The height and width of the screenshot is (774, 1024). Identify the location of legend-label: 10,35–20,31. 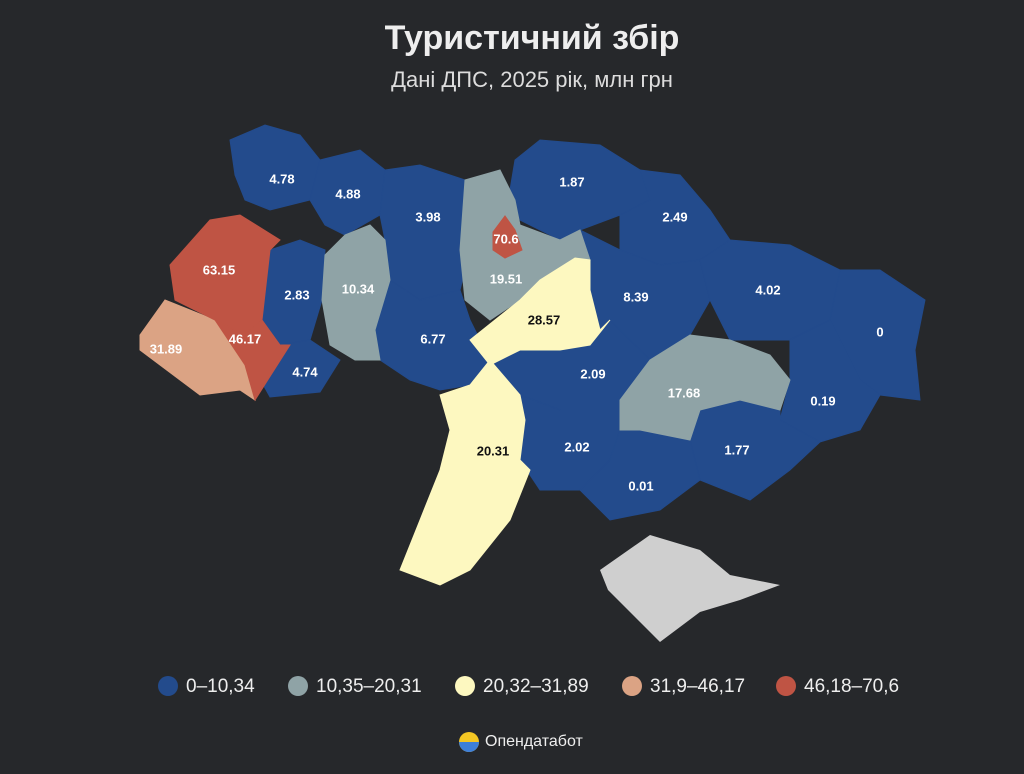
(369, 686).